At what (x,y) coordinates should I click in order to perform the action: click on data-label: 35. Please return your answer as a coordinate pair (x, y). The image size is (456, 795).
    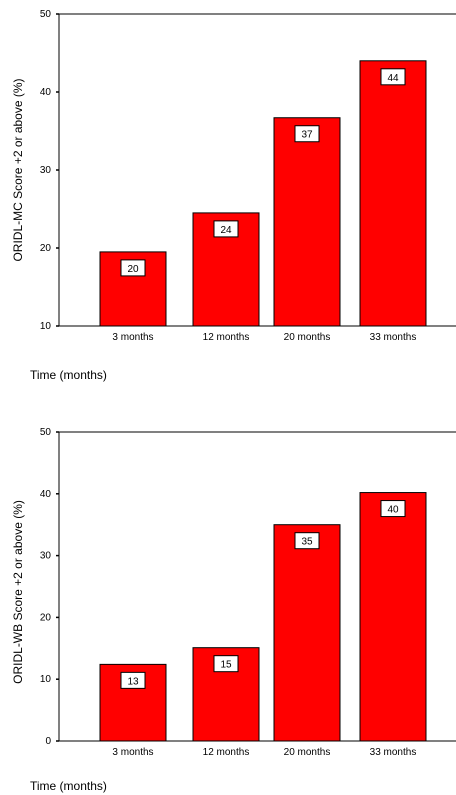
    Looking at the image, I should click on (307, 542).